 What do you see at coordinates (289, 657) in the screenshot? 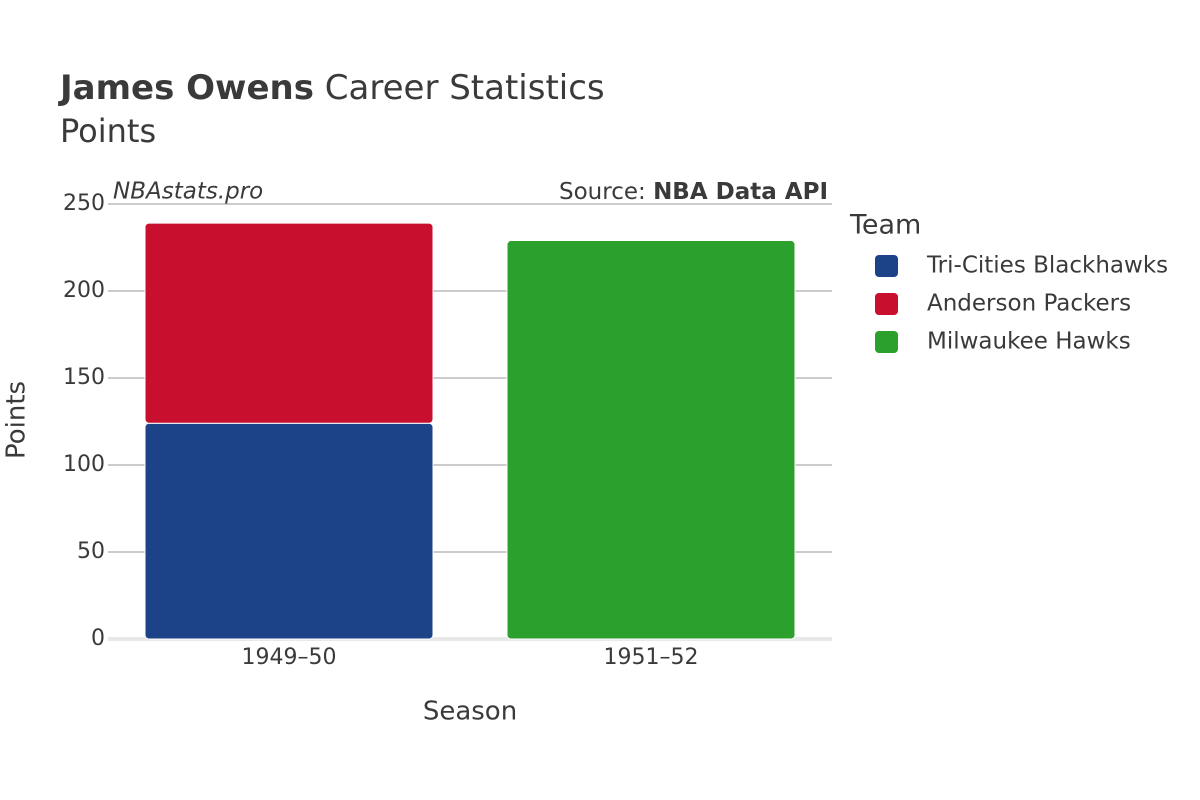
I see `x-tick-label: 1949–50` at bounding box center [289, 657].